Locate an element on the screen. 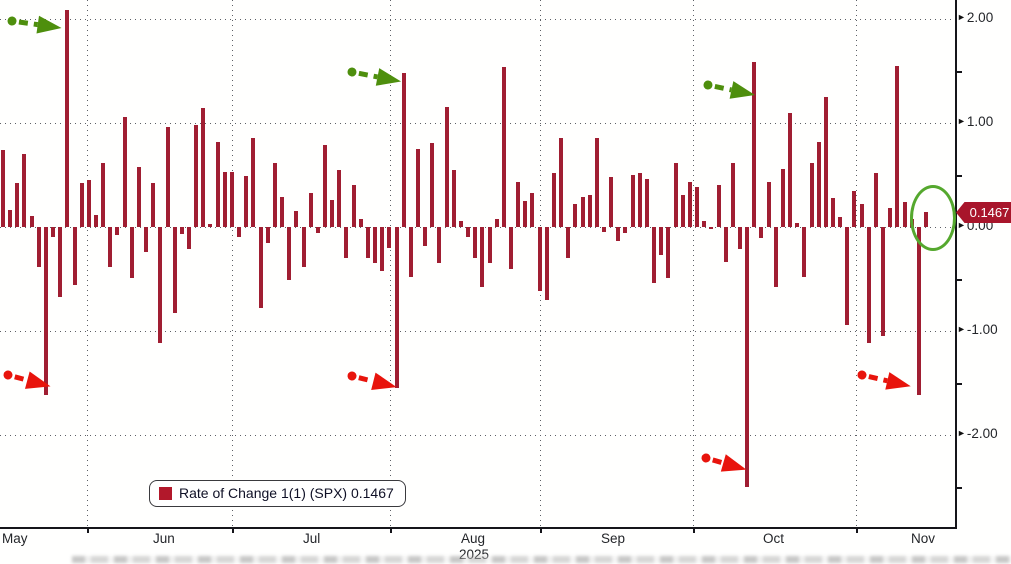  v-gridline is located at coordinates (232, 263).